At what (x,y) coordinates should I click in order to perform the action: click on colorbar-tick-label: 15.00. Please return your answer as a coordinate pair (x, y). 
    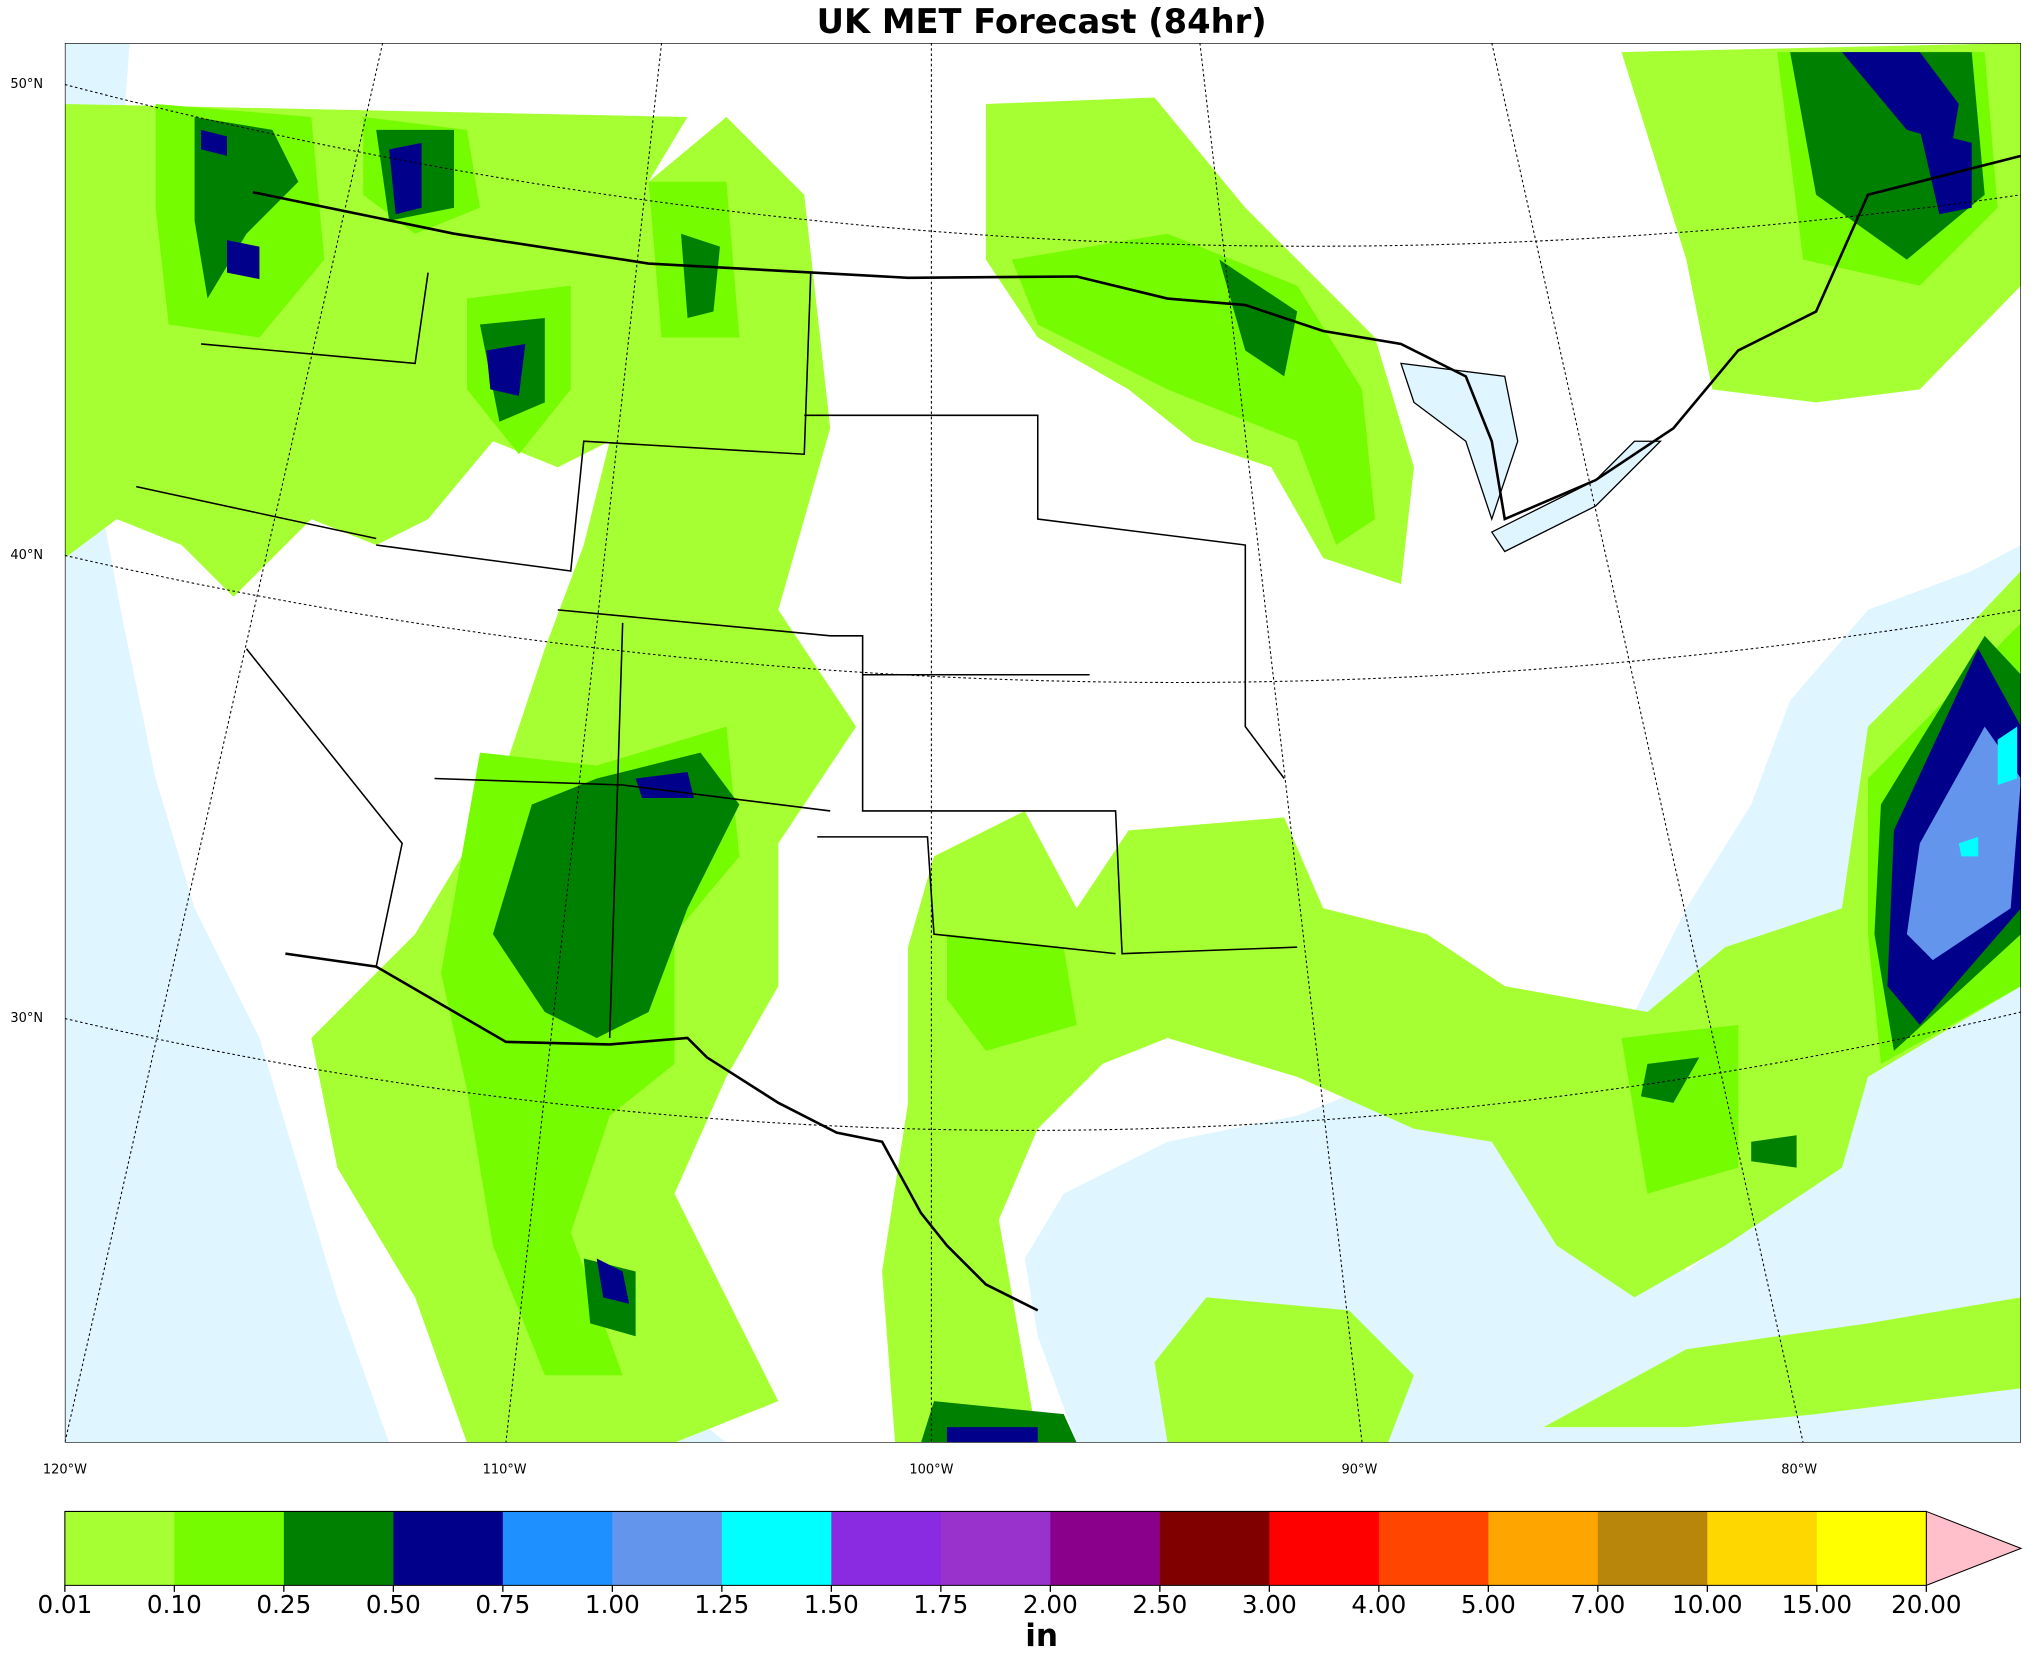
    Looking at the image, I should click on (1817, 1604).